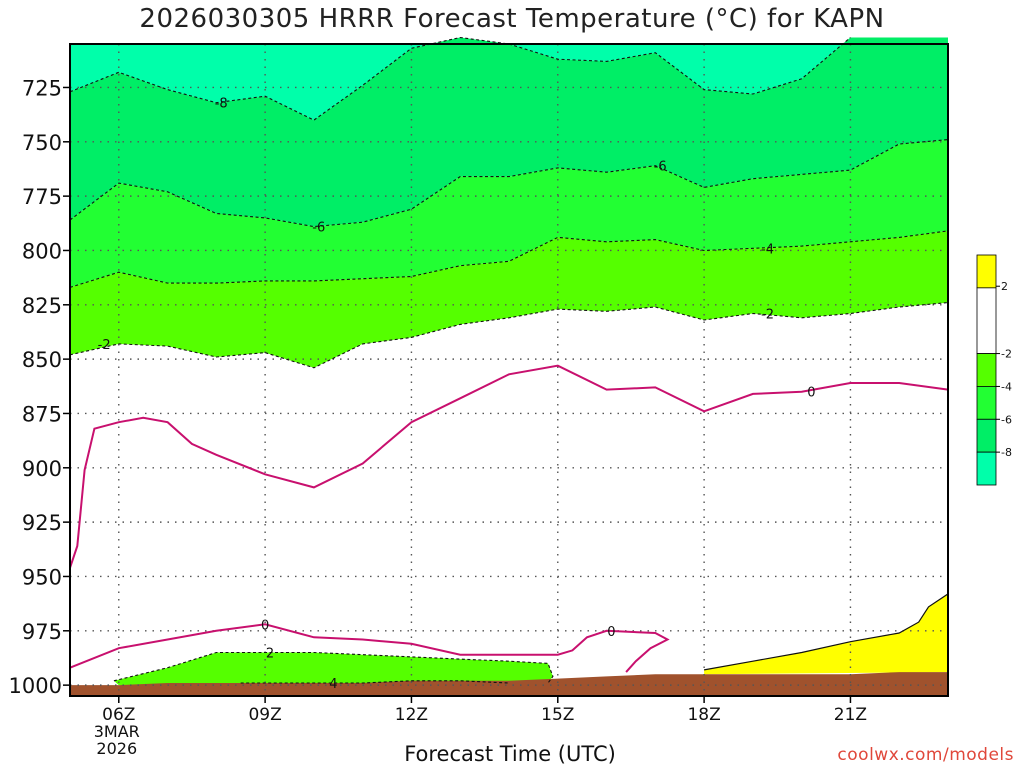 The image size is (1024, 768). What do you see at coordinates (42, 306) in the screenshot?
I see `y-tick-label-825: 825` at bounding box center [42, 306].